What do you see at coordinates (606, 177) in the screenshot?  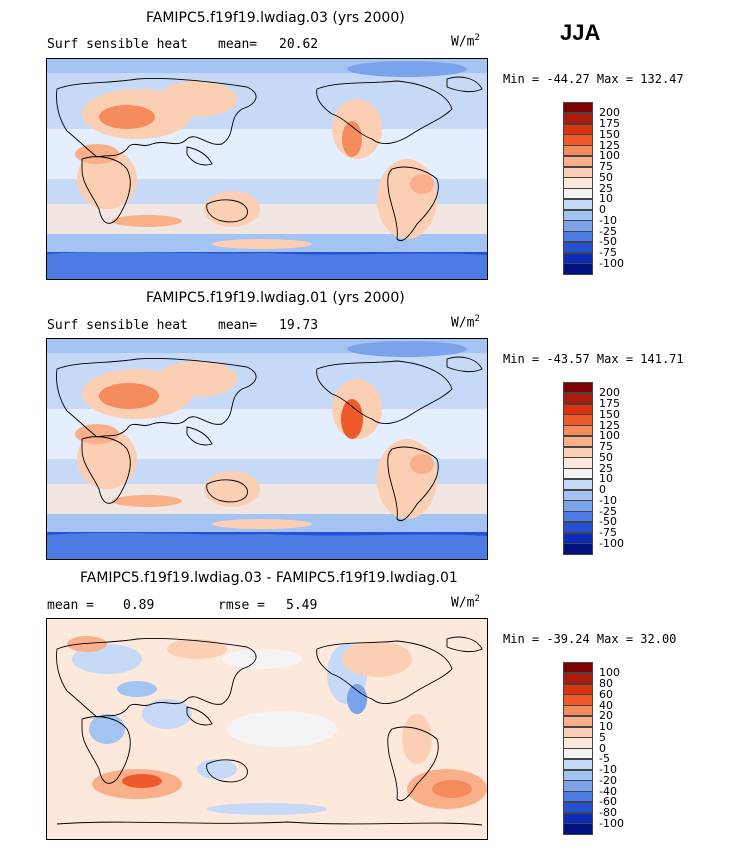 I see `colorbar-tick-label: 50` at bounding box center [606, 177].